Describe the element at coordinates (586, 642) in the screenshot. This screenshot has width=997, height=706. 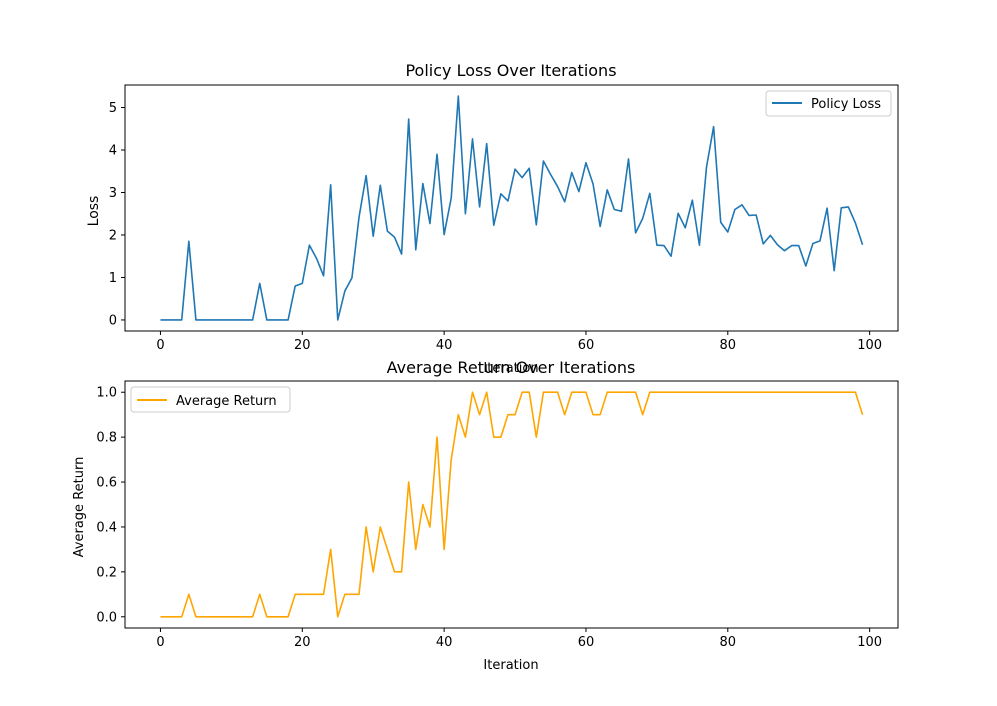
I see `average-return-x-tick-label: 60` at that location.